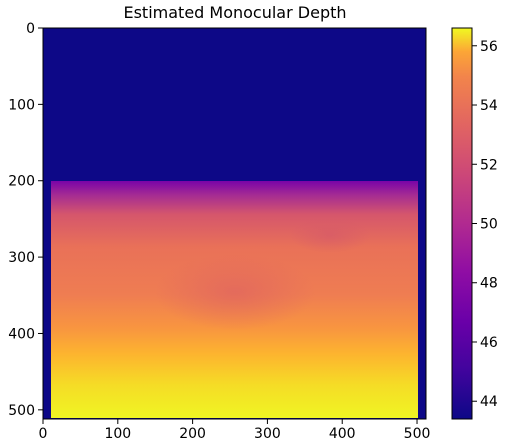  Describe the element at coordinates (417, 434) in the screenshot. I see `x-tick-label: 500` at that location.